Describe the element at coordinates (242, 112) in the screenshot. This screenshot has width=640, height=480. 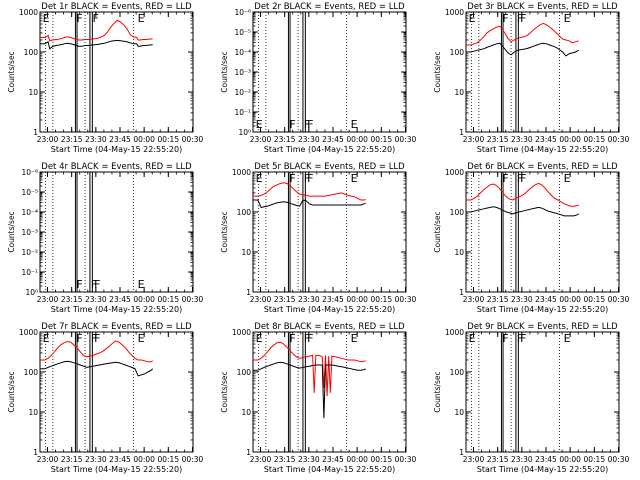
I see `y-tick-label: 10⁻¹` at that location.